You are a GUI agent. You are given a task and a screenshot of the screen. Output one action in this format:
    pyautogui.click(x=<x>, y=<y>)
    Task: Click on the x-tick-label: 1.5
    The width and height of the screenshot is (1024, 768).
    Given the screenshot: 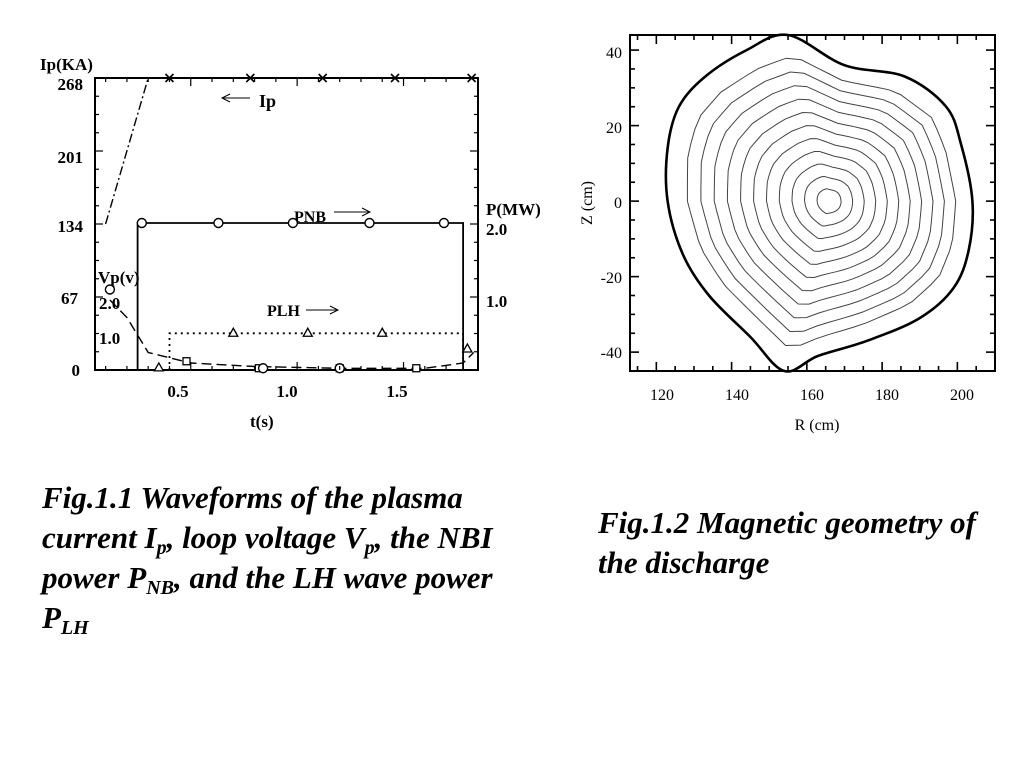 What is the action you would take?
    pyautogui.click(x=396, y=391)
    